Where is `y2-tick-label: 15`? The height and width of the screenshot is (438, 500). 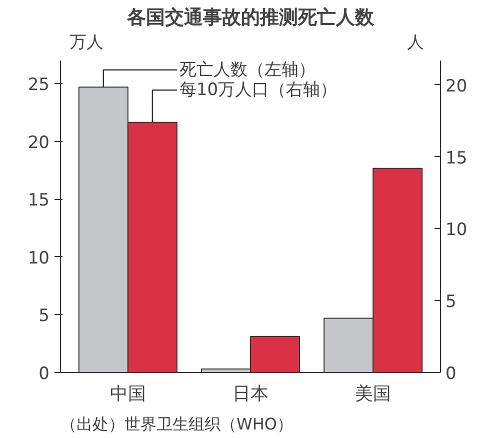 y2-tick-label: 15 is located at coordinates (457, 158).